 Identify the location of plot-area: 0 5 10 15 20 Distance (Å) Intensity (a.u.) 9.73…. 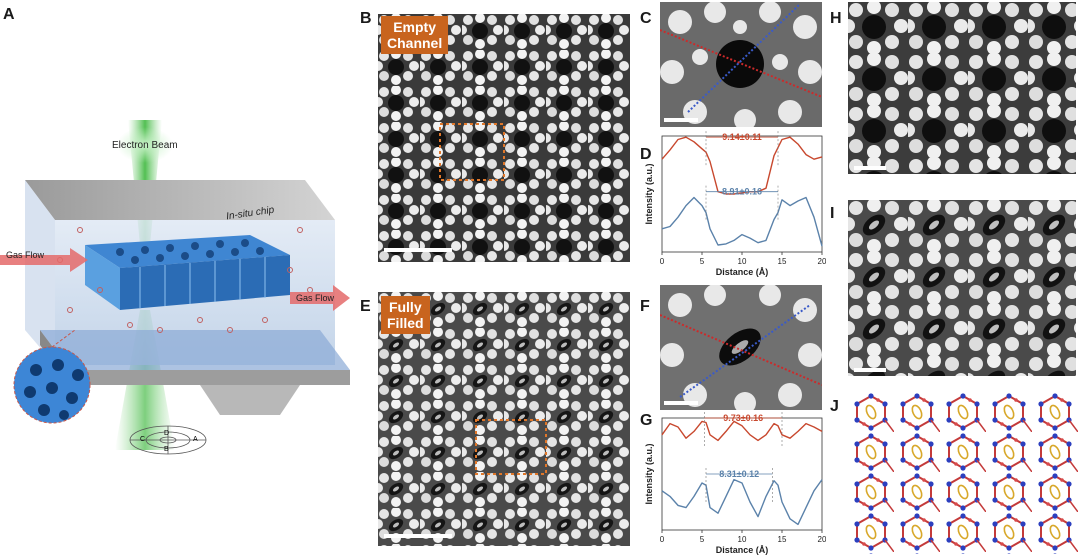
(735, 483).